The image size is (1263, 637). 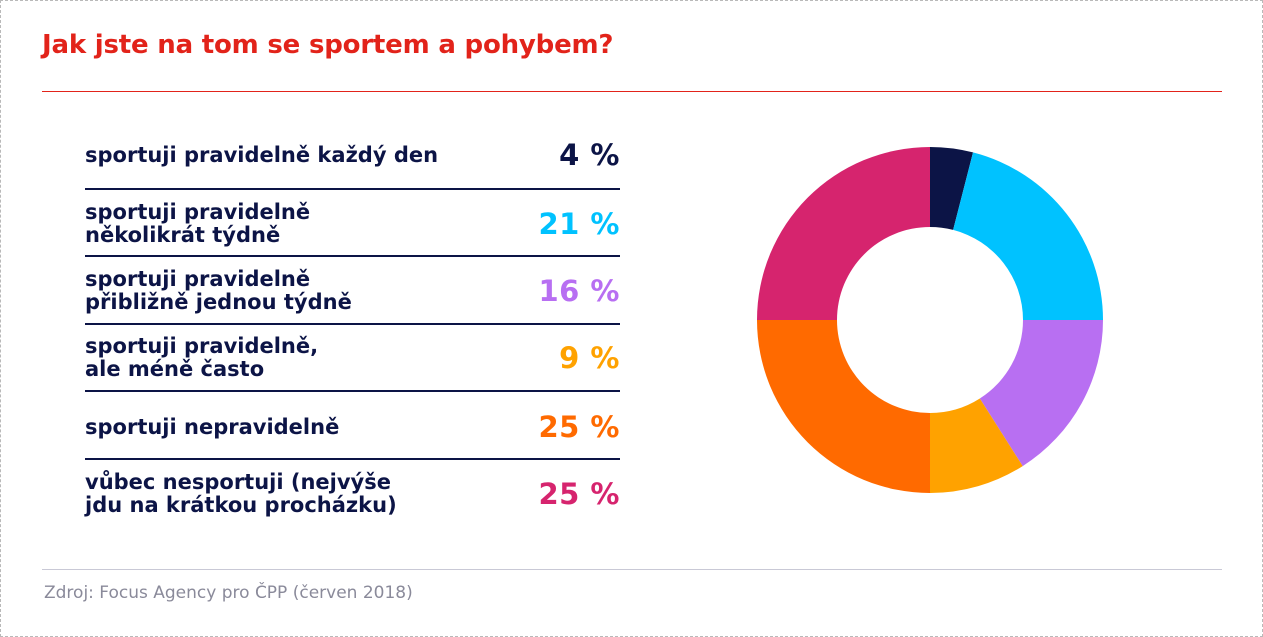 What do you see at coordinates (579, 224) in the screenshot?
I see `legend-value: 21 %` at bounding box center [579, 224].